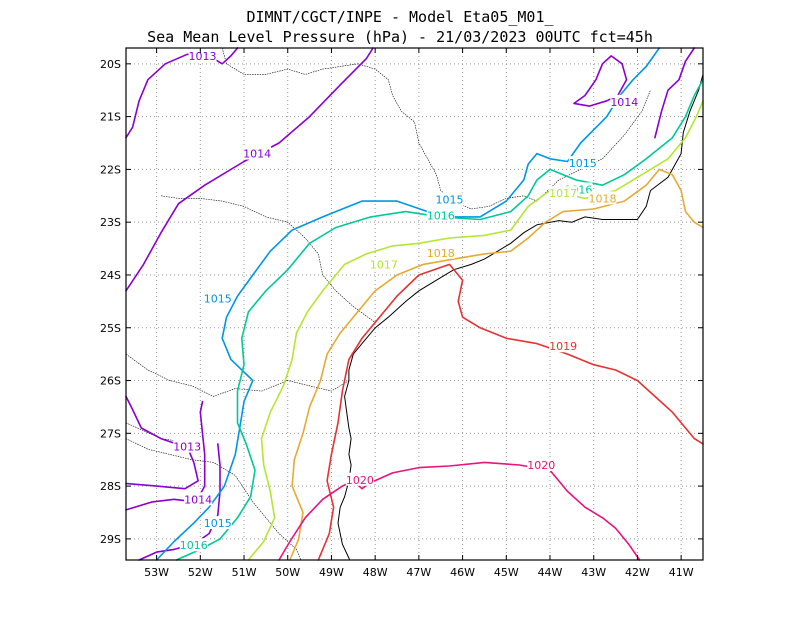 This screenshot has width=800, height=618. I want to click on x-tick-label: 48W, so click(375, 572).